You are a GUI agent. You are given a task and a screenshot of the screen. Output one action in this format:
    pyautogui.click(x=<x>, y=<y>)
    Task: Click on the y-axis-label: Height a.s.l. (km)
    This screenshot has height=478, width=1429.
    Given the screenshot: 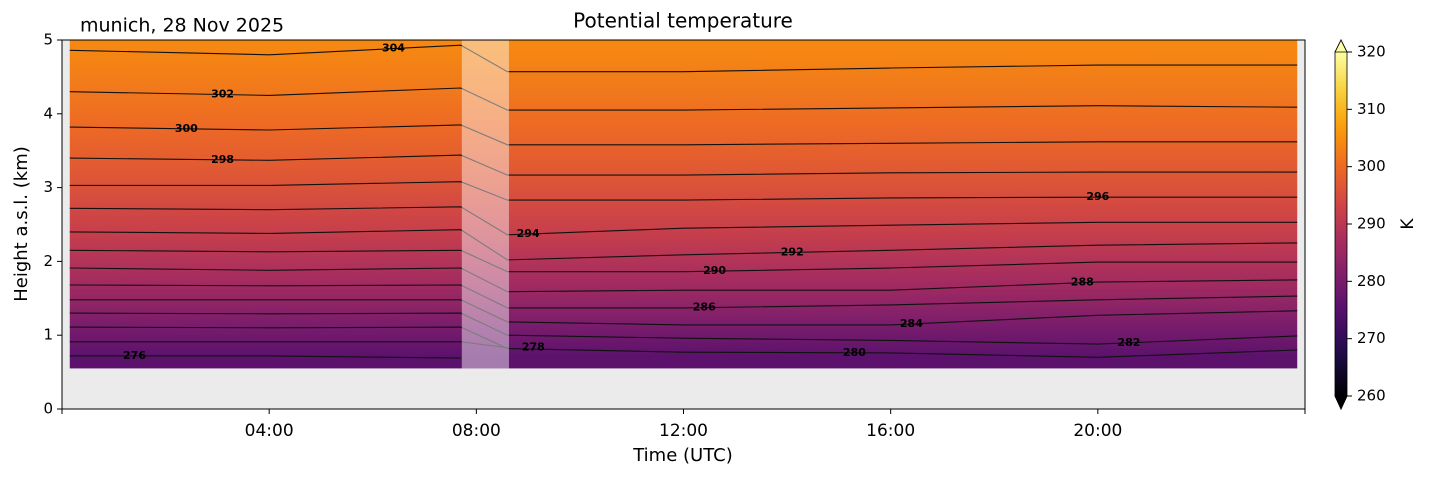 What is the action you would take?
    pyautogui.click(x=21, y=224)
    